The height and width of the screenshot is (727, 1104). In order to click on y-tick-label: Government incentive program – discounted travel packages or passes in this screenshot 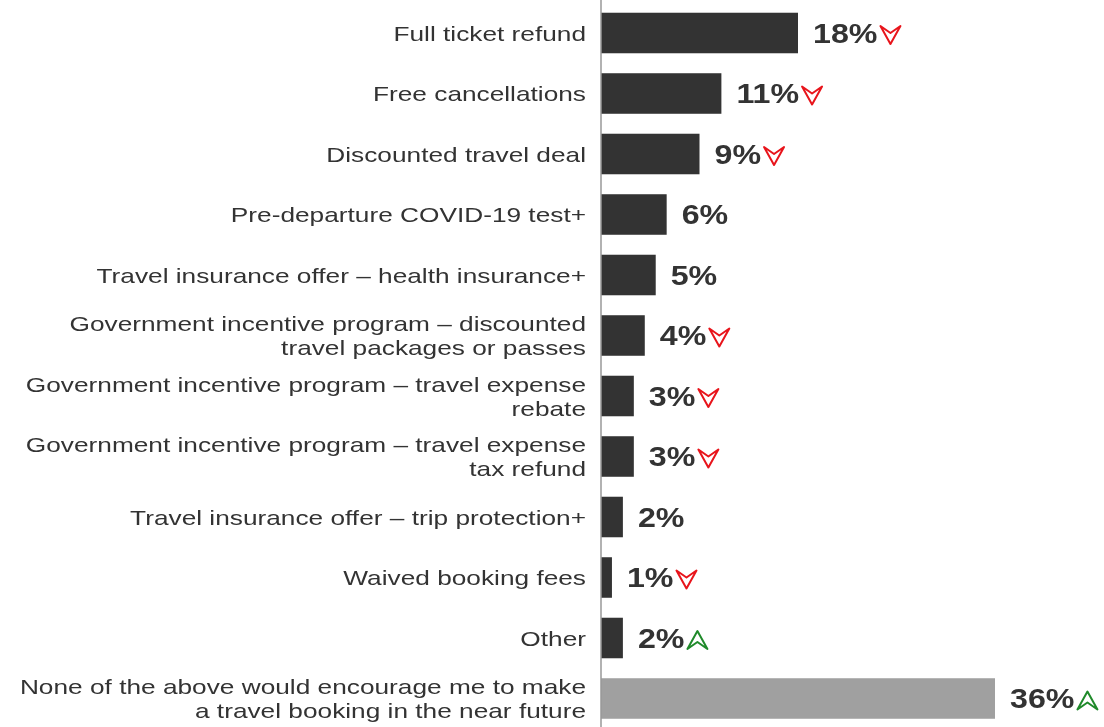, I will do `click(328, 335)`.